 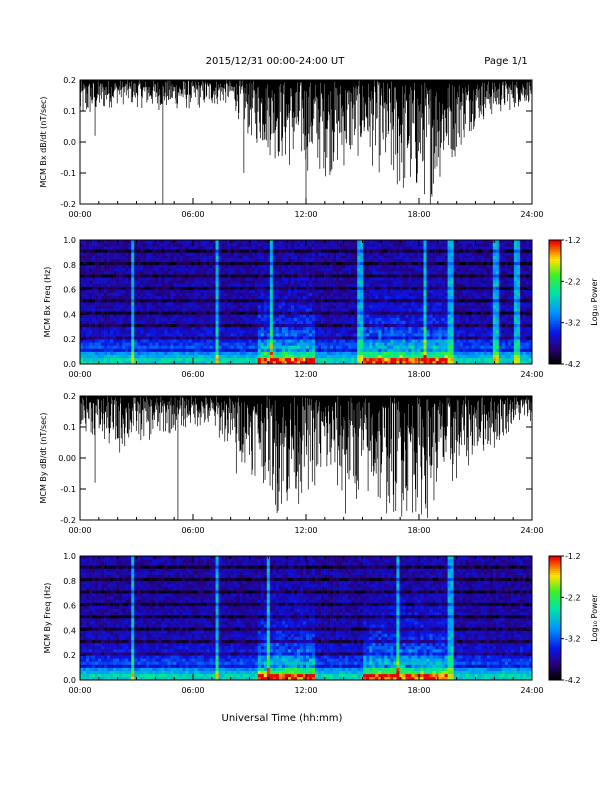 I want to click on bx-freq-ylabel: MCM Bx Freq (Hz), so click(x=47, y=302).